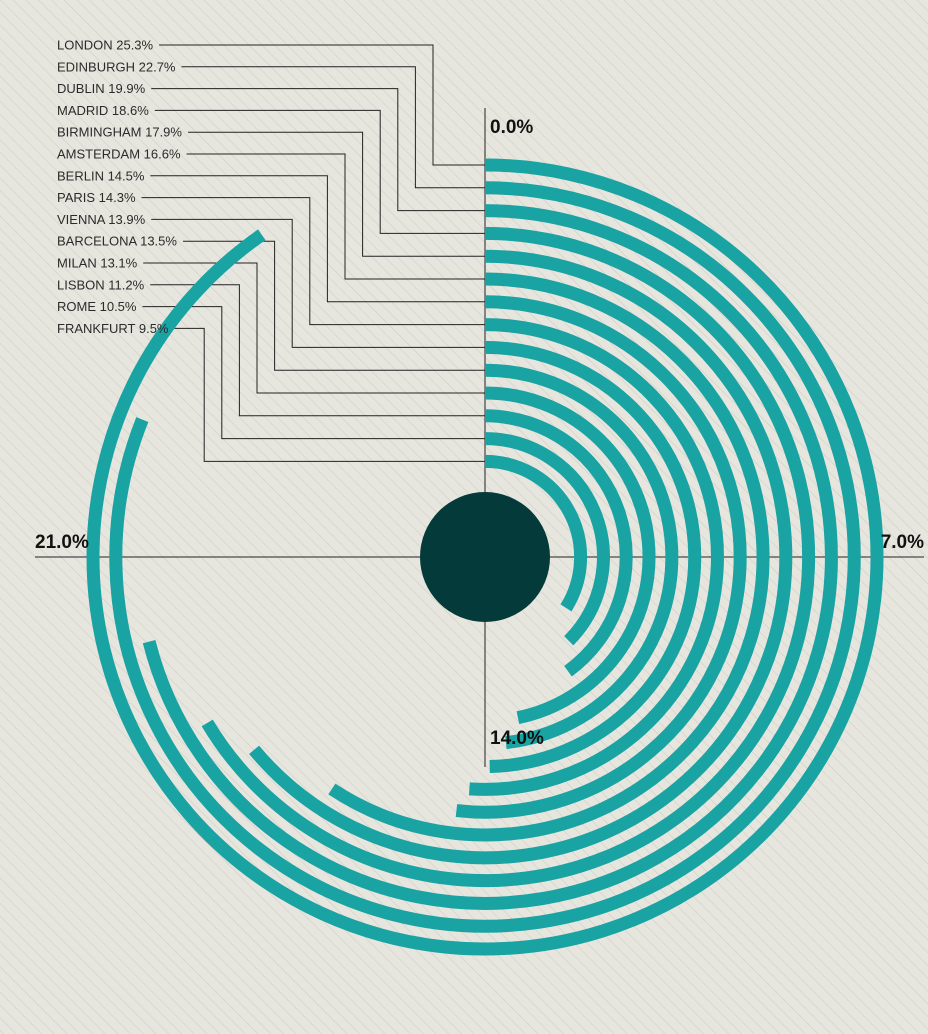 This screenshot has height=1034, width=928. I want to click on city-label-frankfurt: FRANKFURT 9.5%, so click(113, 328).